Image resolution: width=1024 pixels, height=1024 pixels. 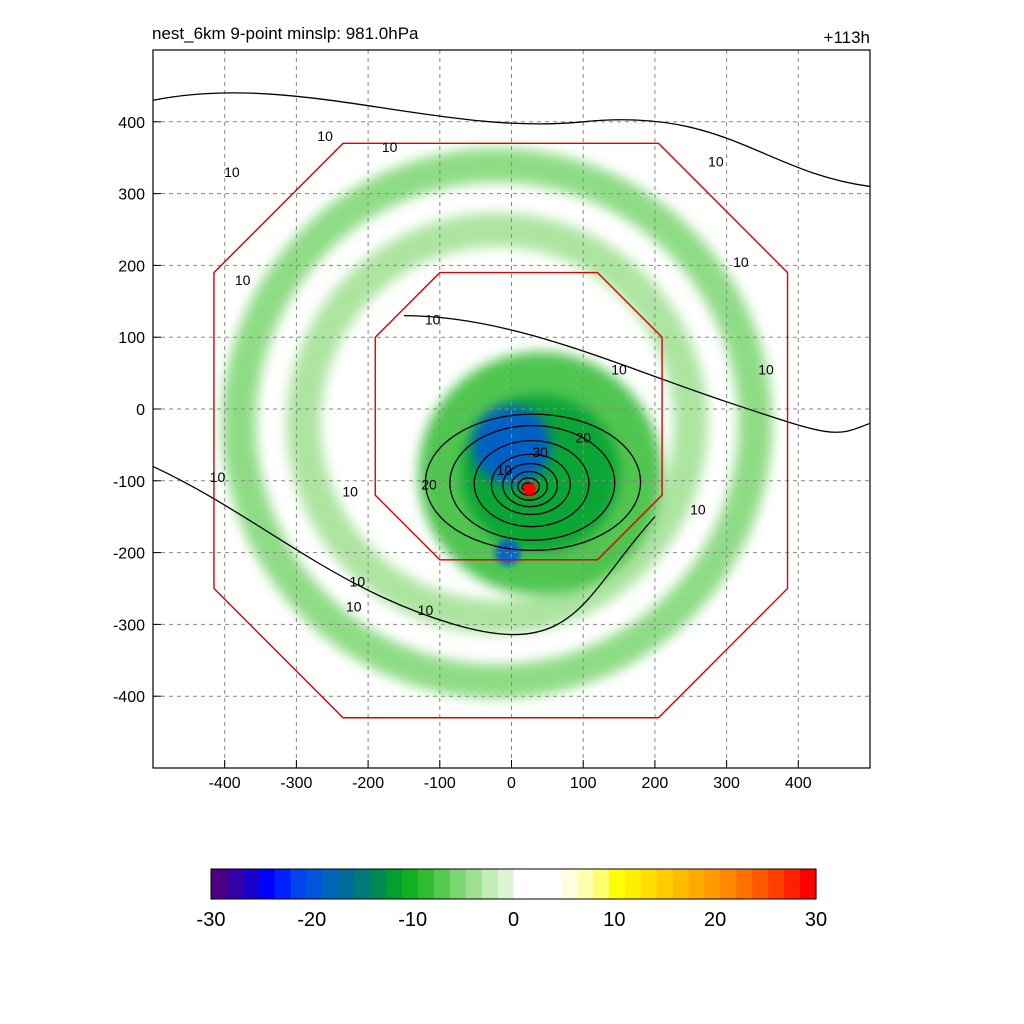 I want to click on y-tick-label: 100, so click(x=131, y=338).